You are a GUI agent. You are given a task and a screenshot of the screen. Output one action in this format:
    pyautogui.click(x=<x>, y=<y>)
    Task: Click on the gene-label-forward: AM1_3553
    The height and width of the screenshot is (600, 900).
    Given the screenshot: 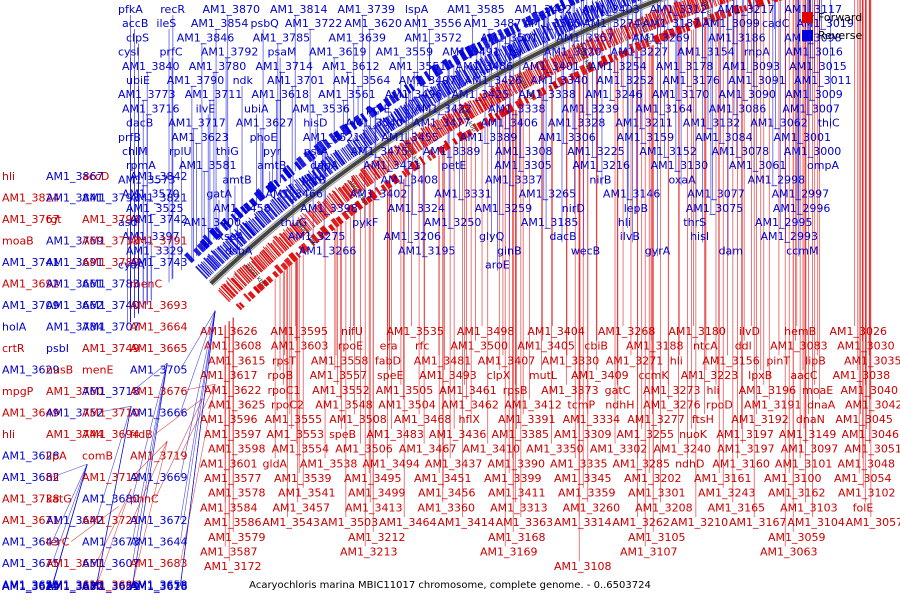 What is the action you would take?
    pyautogui.click(x=296, y=434)
    